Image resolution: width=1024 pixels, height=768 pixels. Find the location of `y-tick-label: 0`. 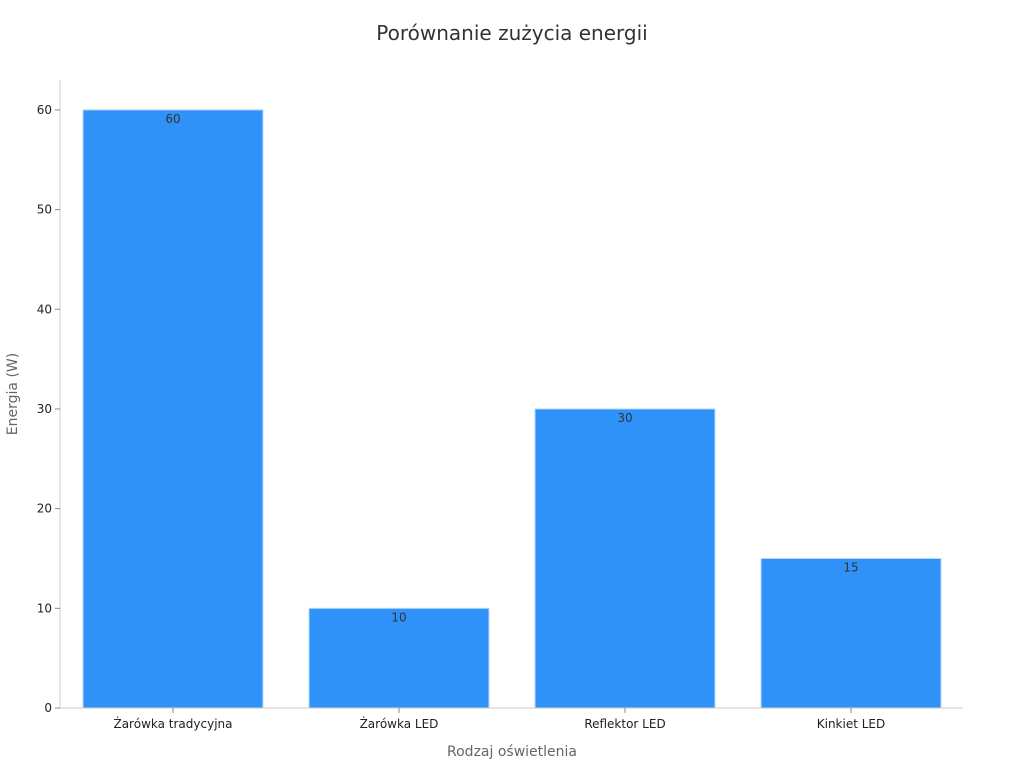

y-tick-label: 0 is located at coordinates (48, 708).